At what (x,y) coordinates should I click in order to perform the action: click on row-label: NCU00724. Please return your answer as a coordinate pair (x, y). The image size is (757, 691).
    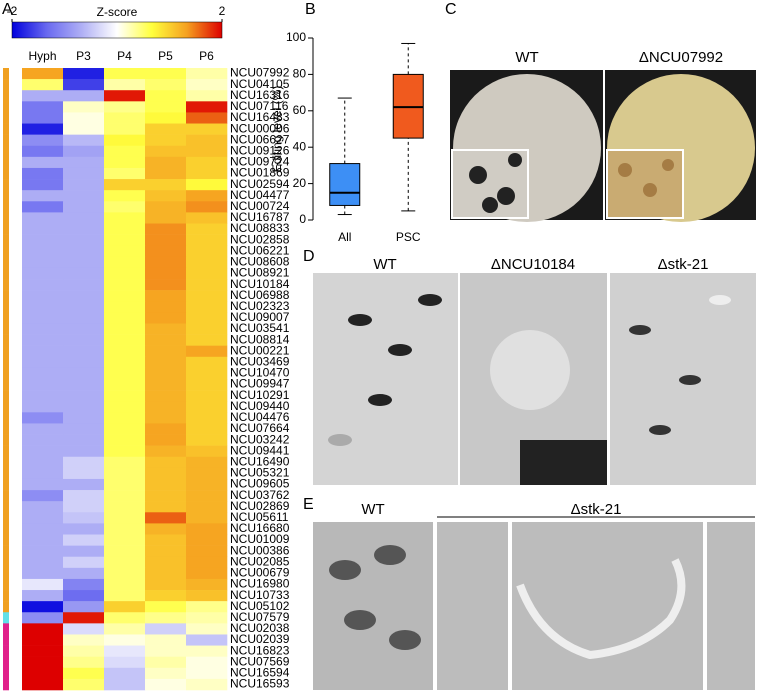
    Looking at the image, I should click on (260, 206).